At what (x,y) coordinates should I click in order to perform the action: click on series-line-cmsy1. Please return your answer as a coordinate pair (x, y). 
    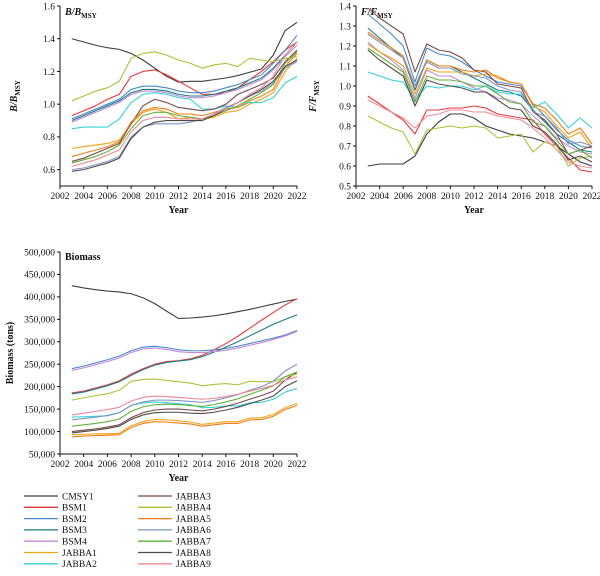
    Looking at the image, I should click on (184, 52).